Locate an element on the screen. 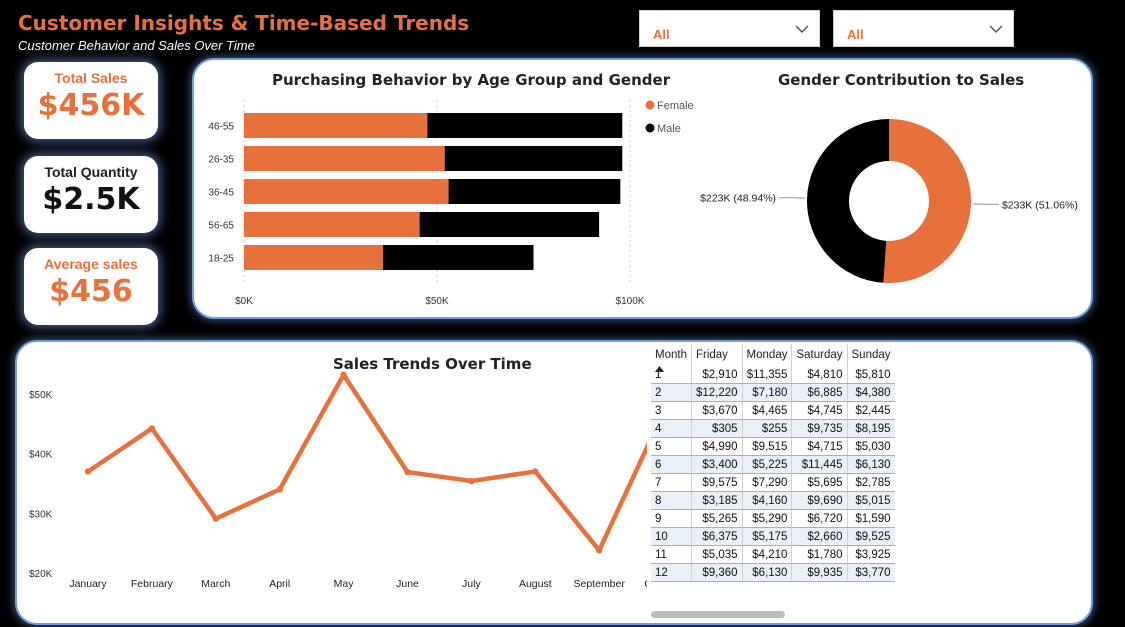  value-cell: $5,810 is located at coordinates (870, 375).